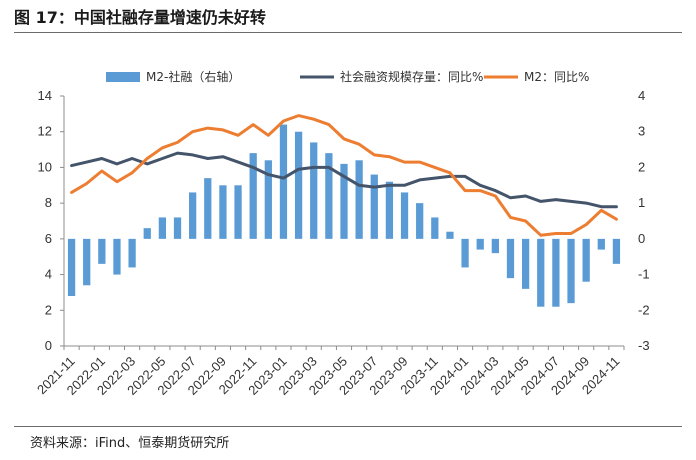 The height and width of the screenshot is (460, 696). I want to click on legend-label: 社会融资规模存量：同比%, so click(411, 76).